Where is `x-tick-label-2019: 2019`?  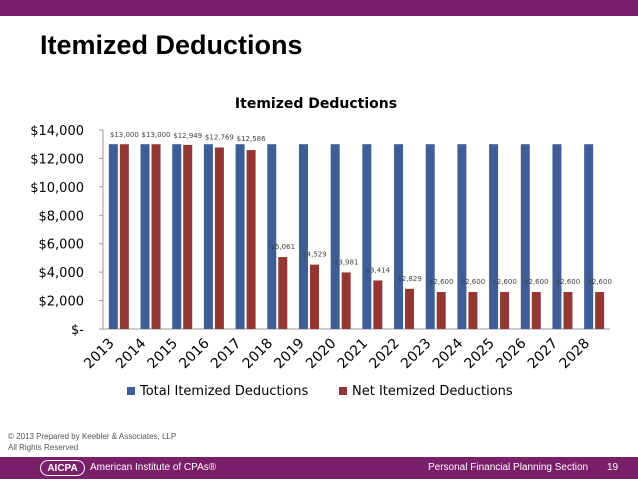
x-tick-label-2019: 2019 is located at coordinates (289, 354).